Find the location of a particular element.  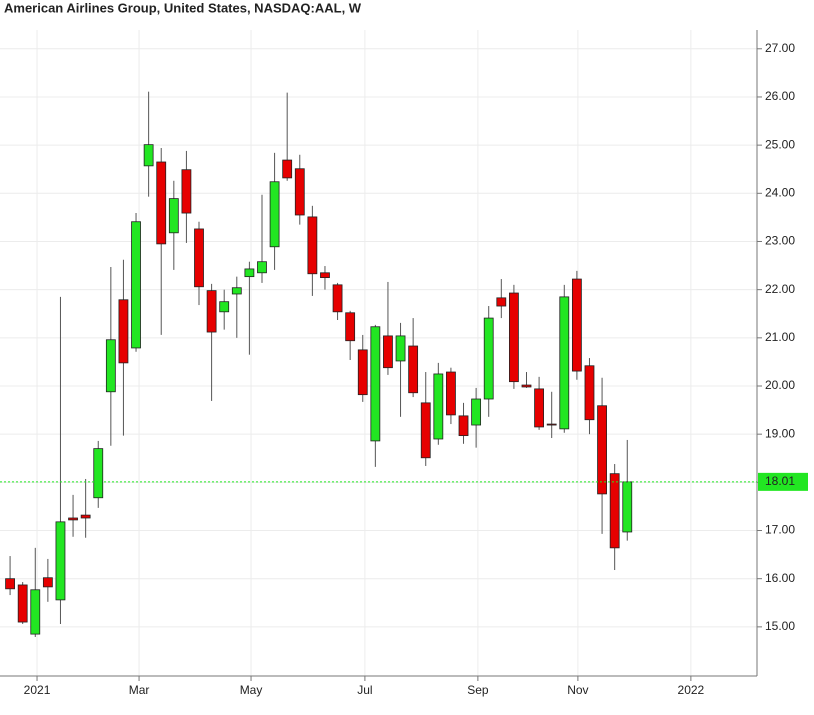

x-tick-label: May is located at coordinates (251, 690).